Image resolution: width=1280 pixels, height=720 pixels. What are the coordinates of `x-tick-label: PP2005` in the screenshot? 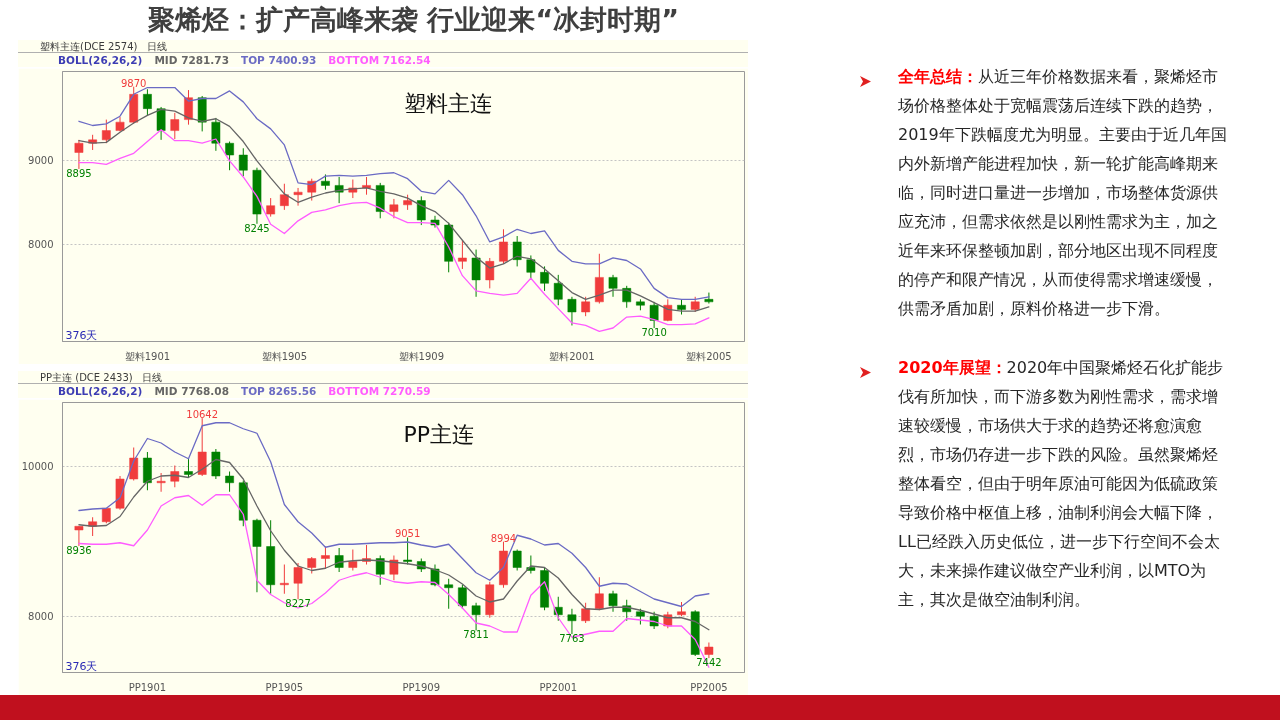 It's located at (709, 687).